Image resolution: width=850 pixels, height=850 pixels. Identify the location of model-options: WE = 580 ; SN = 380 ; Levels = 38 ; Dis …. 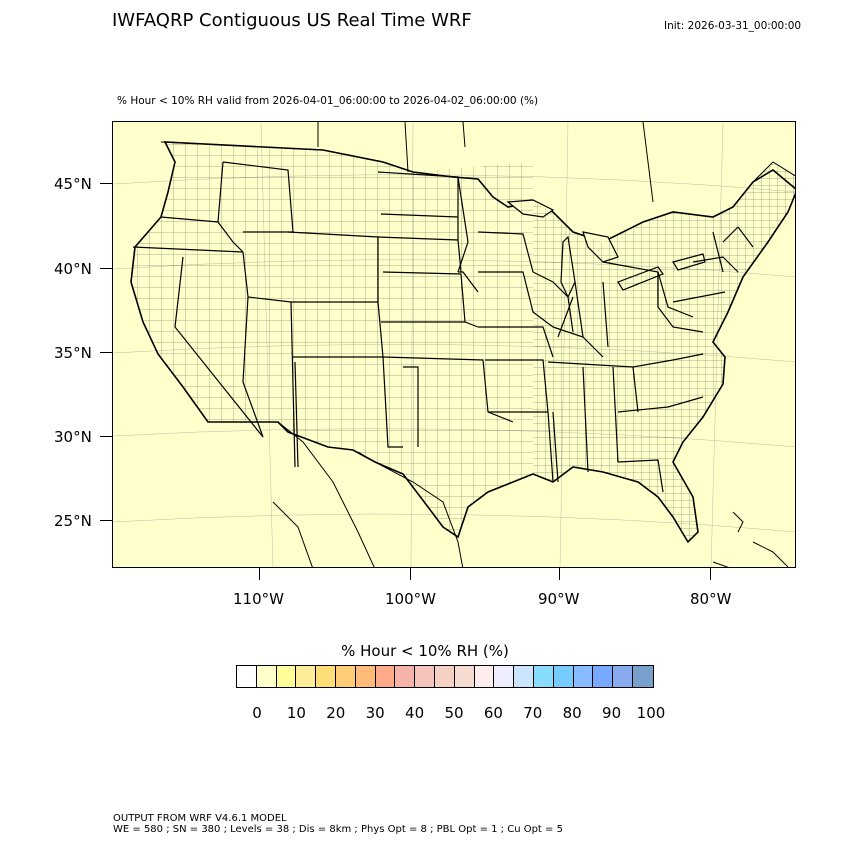
(338, 829).